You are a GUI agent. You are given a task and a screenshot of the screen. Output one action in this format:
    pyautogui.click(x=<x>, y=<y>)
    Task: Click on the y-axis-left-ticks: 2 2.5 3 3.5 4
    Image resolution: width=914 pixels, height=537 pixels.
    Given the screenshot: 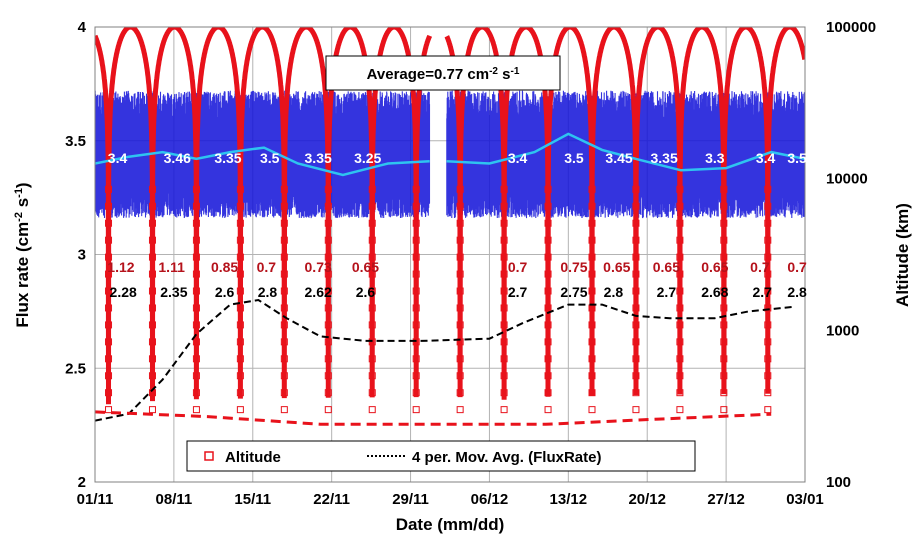 What is the action you would take?
    pyautogui.click(x=76, y=255)
    